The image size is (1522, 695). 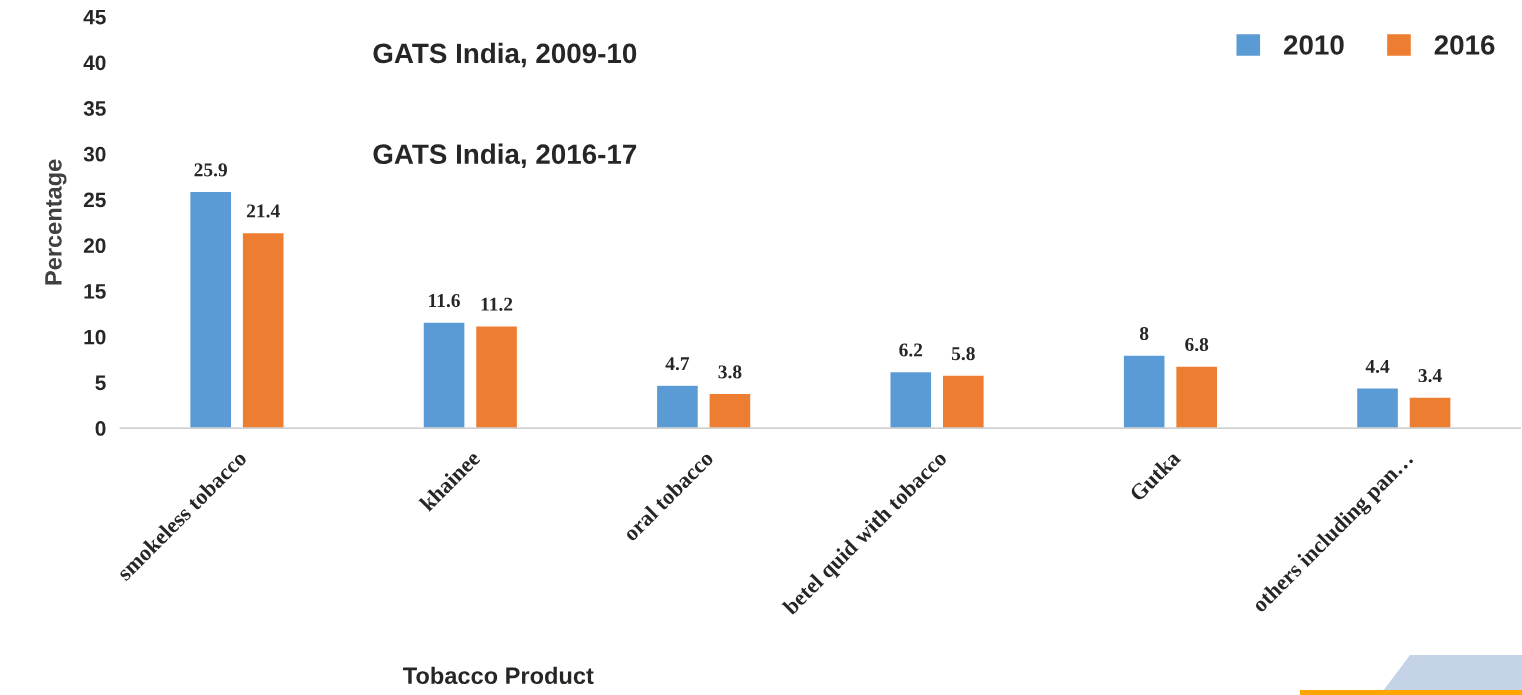 What do you see at coordinates (730, 372) in the screenshot?
I see `data-label: 3.8` at bounding box center [730, 372].